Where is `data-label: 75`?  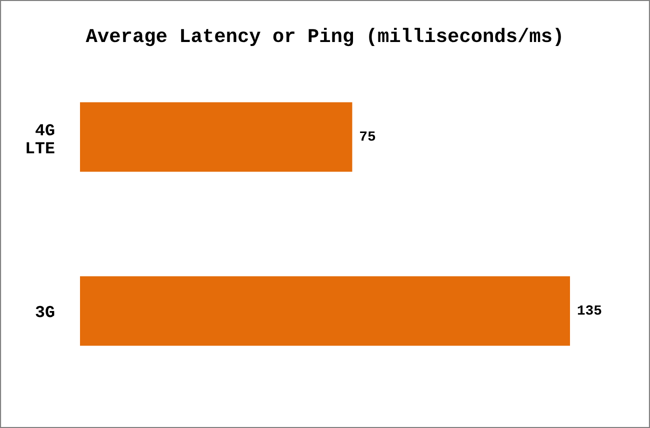 data-label: 75 is located at coordinates (368, 136).